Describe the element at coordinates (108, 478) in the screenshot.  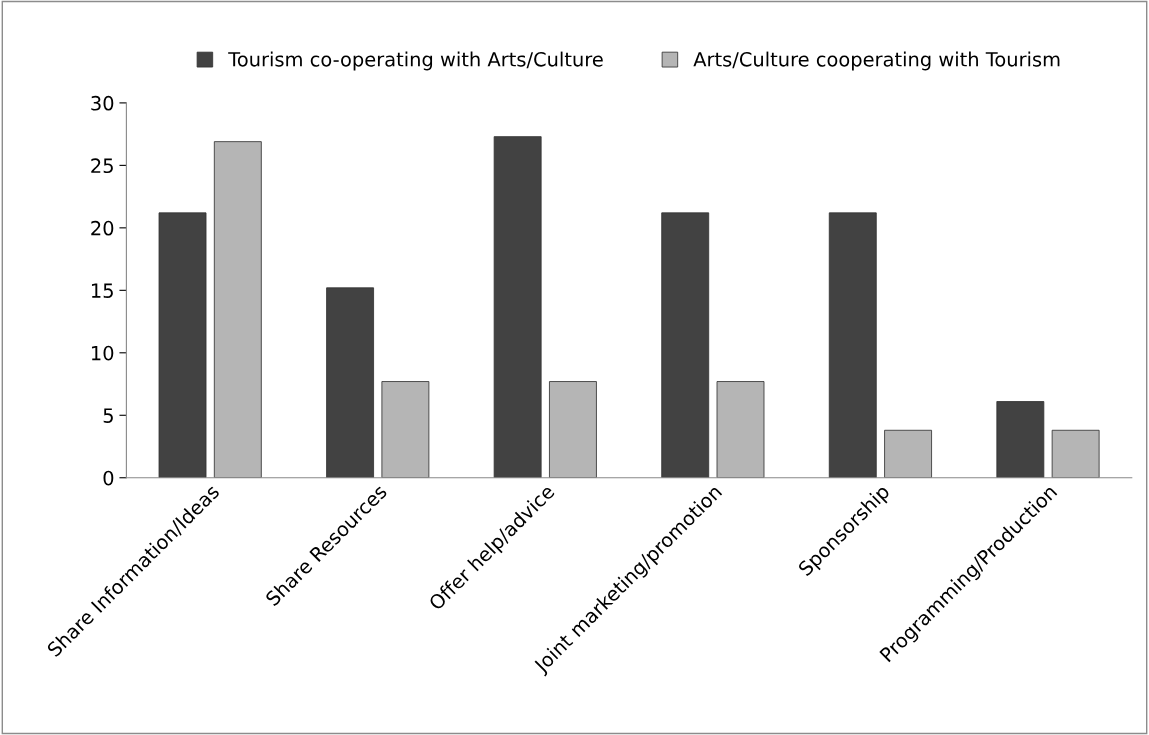
I see `y-tick-label: 0` at that location.